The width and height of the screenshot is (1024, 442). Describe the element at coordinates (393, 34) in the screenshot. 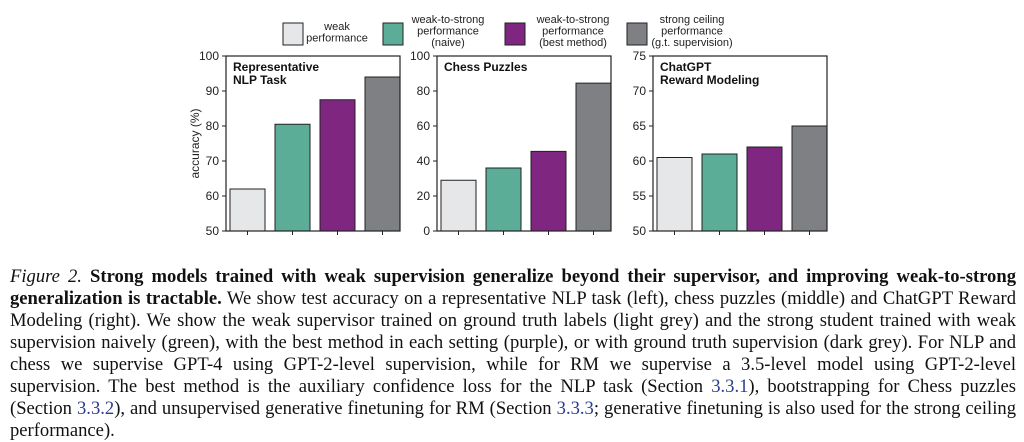

I see `legend-swatch-naive` at that location.